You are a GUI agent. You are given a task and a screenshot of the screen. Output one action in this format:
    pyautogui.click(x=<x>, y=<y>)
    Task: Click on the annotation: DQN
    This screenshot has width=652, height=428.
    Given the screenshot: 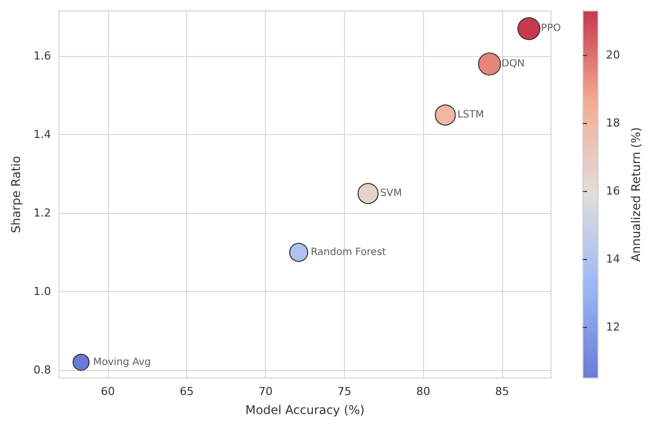 What is the action you would take?
    pyautogui.click(x=513, y=64)
    